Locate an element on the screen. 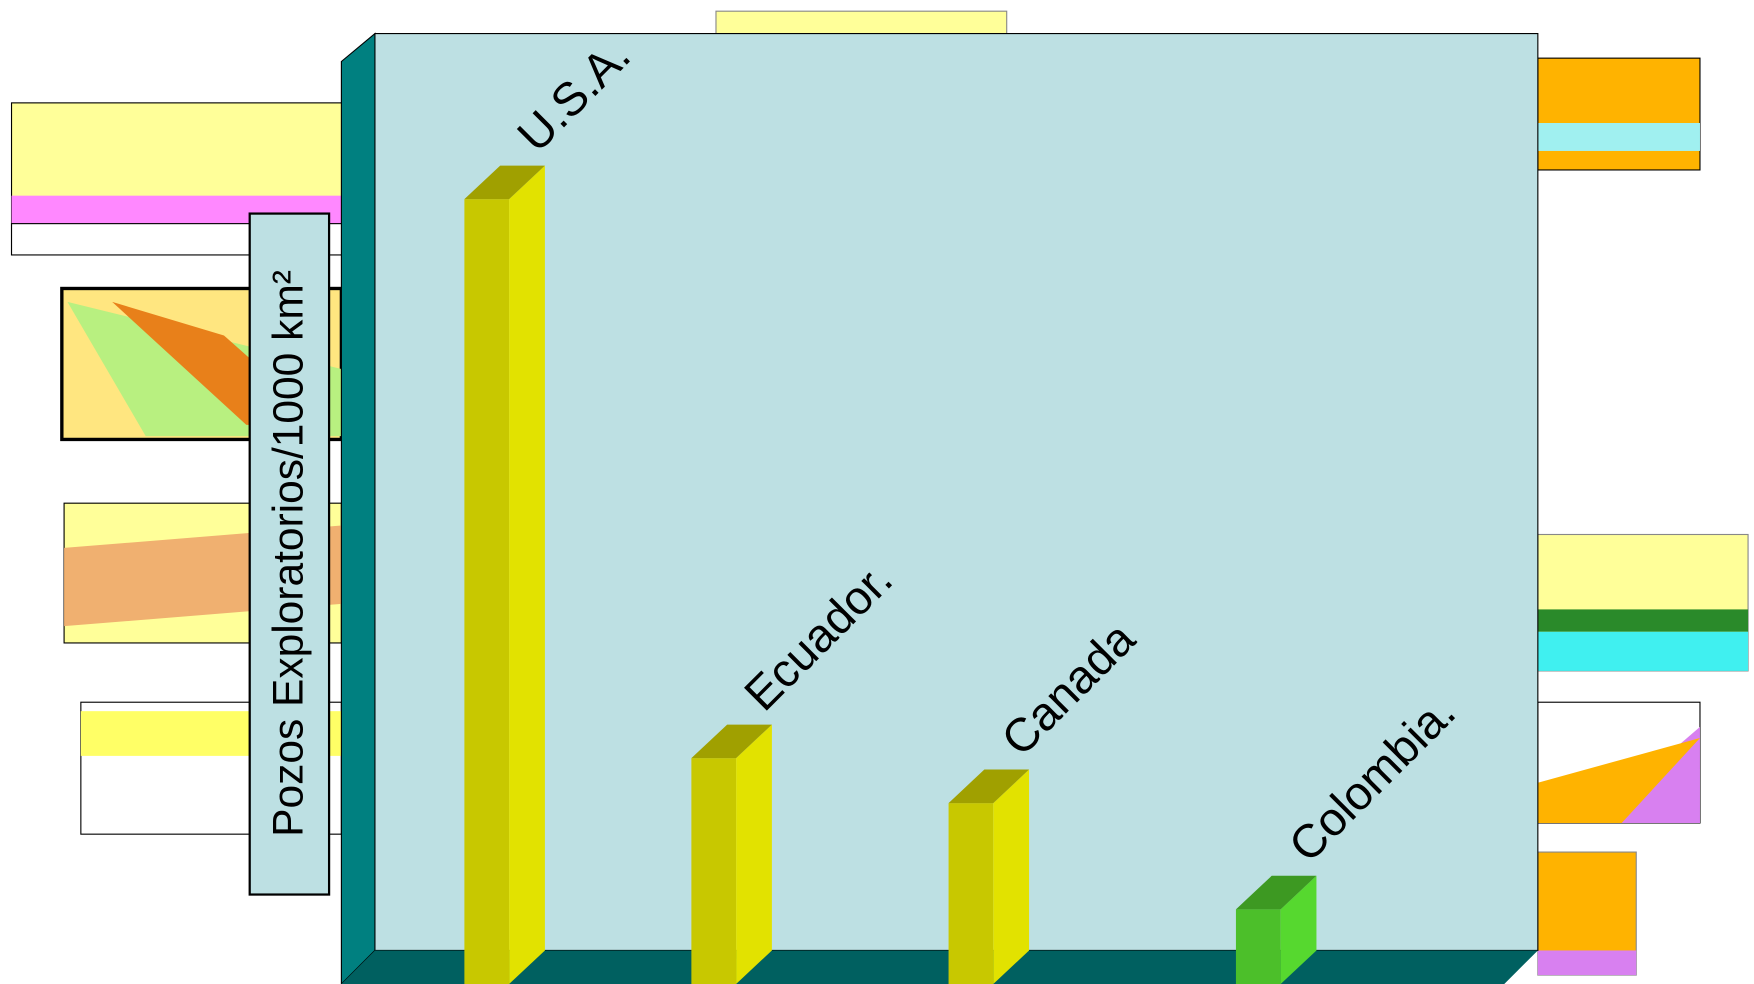 This screenshot has width=1754, height=984. plot-side-wall is located at coordinates (358, 508).